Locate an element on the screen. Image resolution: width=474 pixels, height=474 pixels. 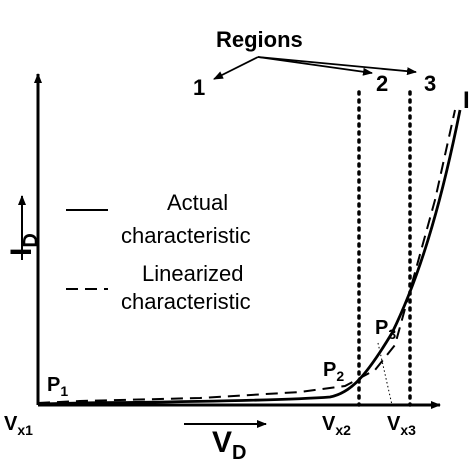
legend-actual-line1: Actual is located at coordinates (197, 202).